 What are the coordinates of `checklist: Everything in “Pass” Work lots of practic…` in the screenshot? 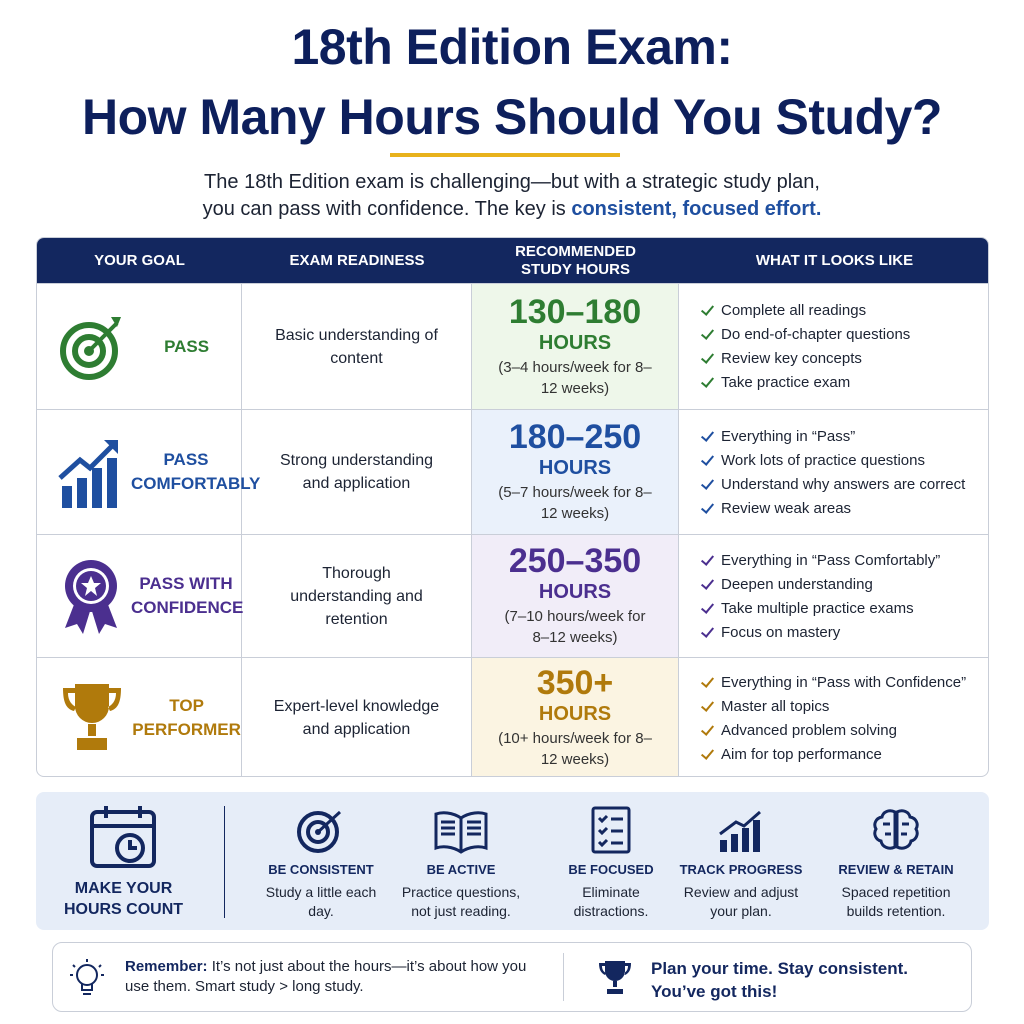 It's located at (836, 472).